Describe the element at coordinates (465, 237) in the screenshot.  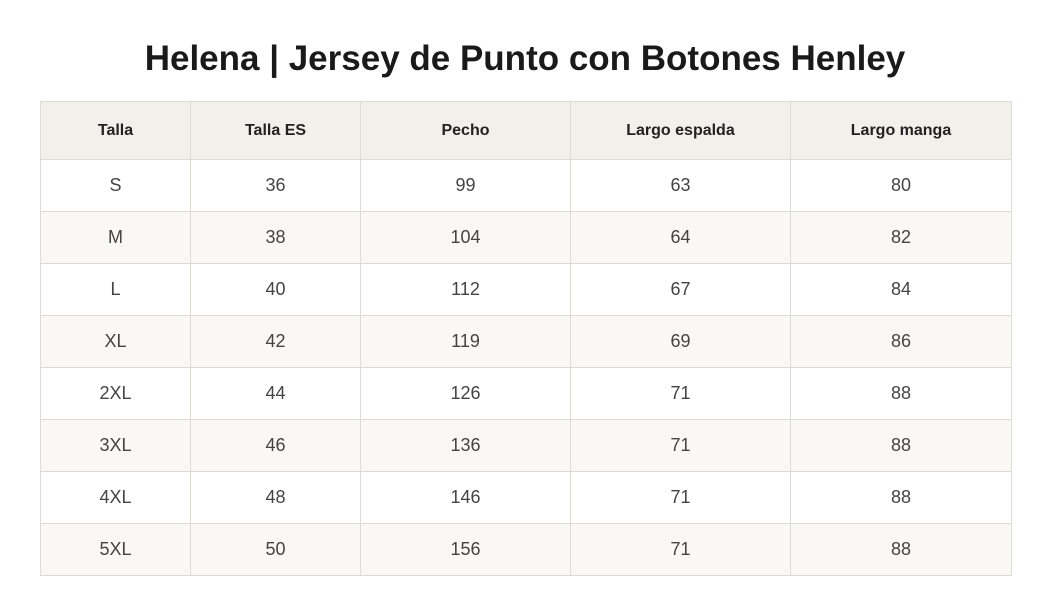
I see `cell-pecho: 104` at that location.